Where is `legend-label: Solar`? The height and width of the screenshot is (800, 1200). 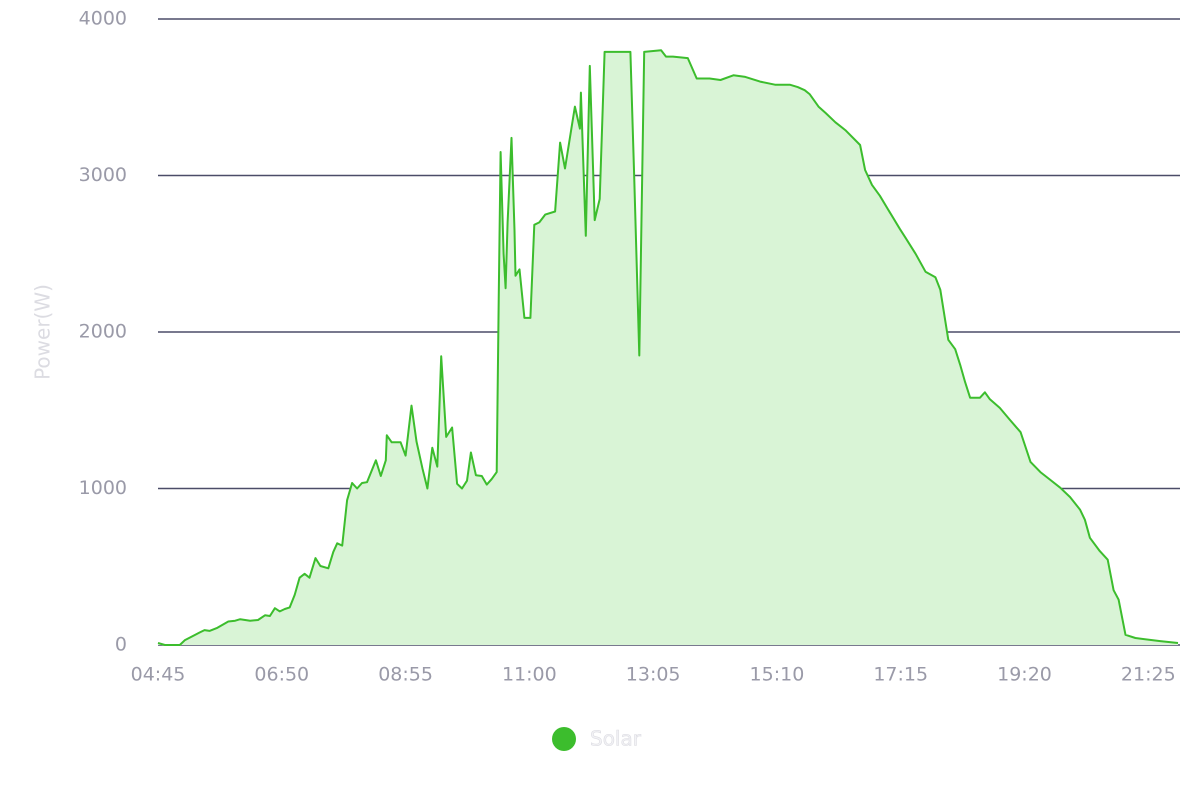 legend-label: Solar is located at coordinates (616, 739).